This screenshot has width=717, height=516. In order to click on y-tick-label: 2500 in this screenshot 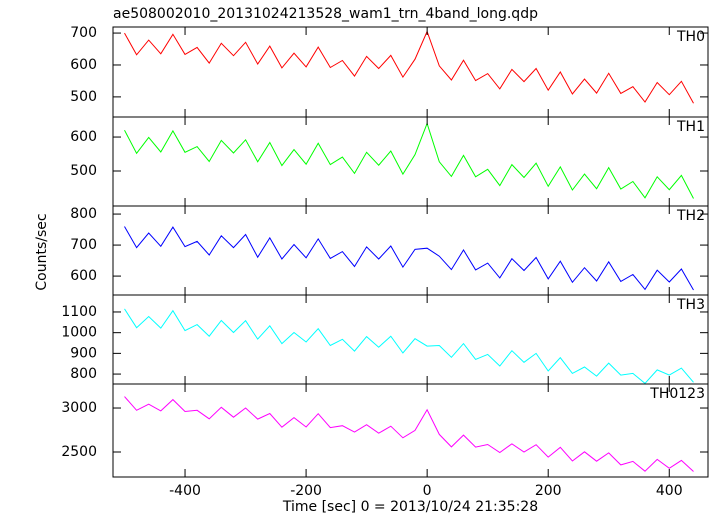, I will do `click(79, 452)`.